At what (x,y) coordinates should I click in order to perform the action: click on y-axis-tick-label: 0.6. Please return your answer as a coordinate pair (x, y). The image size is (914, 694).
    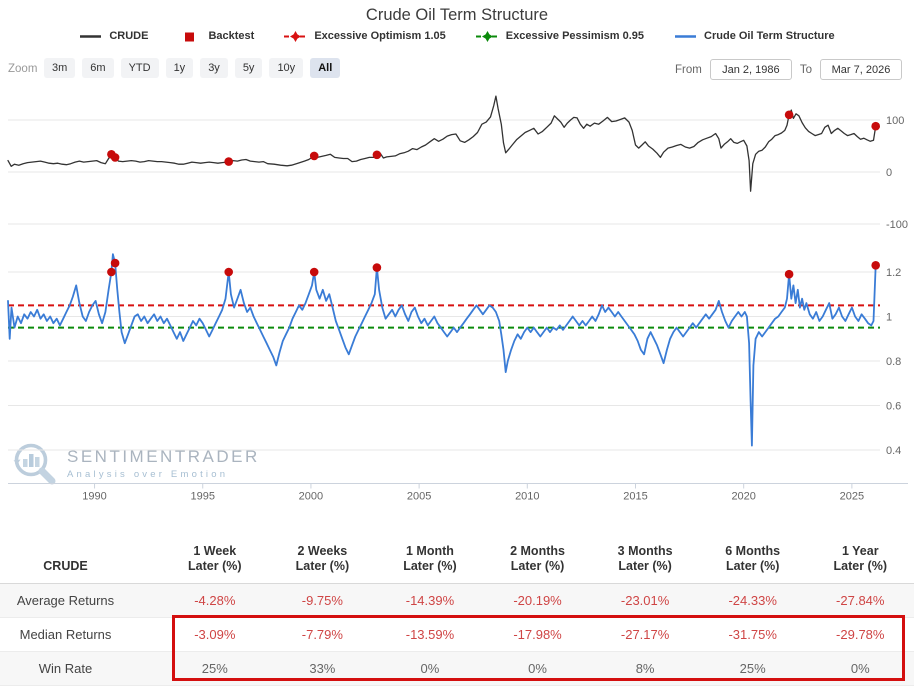
    Looking at the image, I should click on (893, 407).